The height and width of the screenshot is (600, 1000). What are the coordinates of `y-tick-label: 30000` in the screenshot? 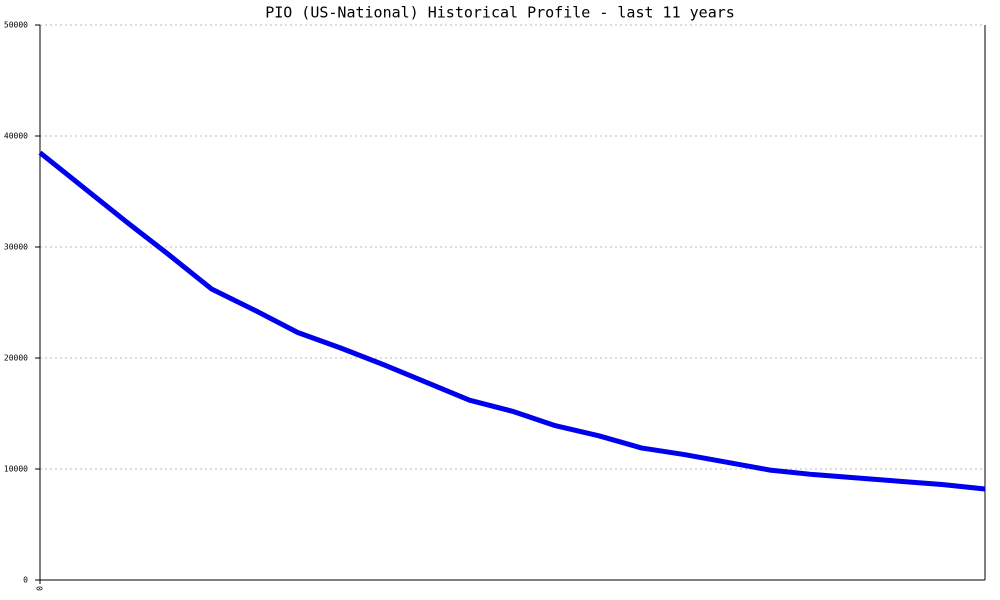 It's located at (16, 247).